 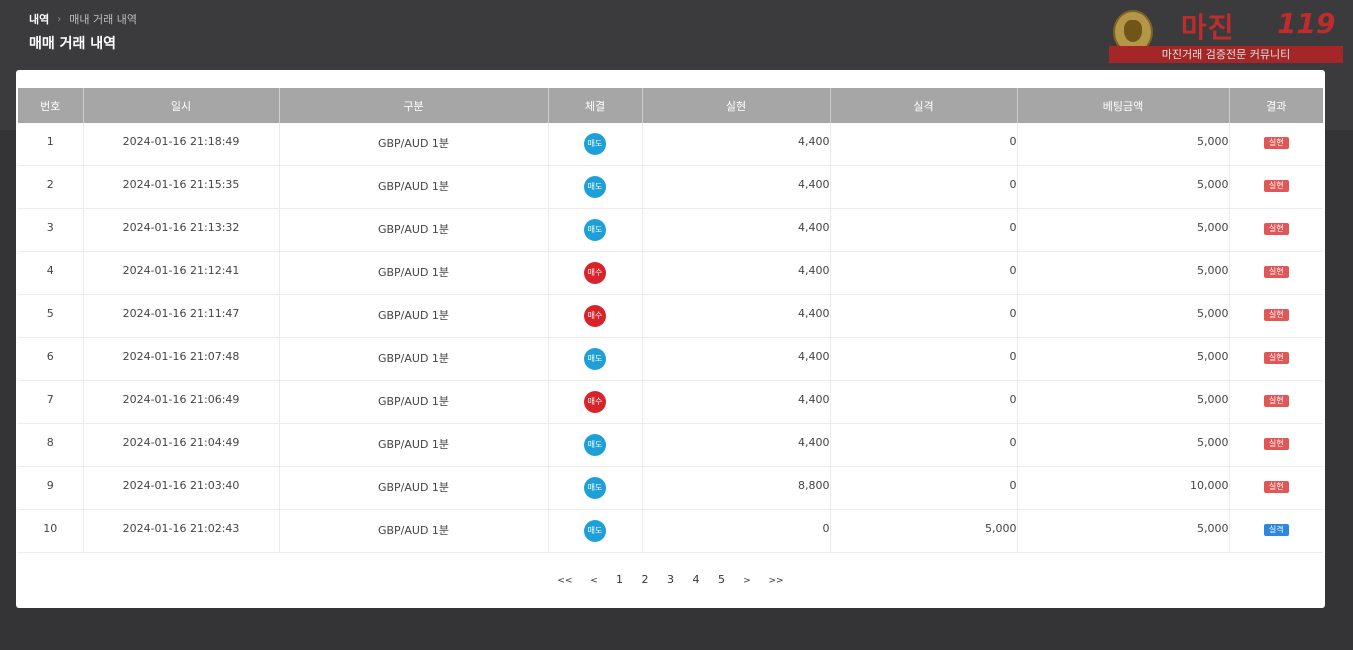 I want to click on number-text: 5, so click(x=50, y=313).